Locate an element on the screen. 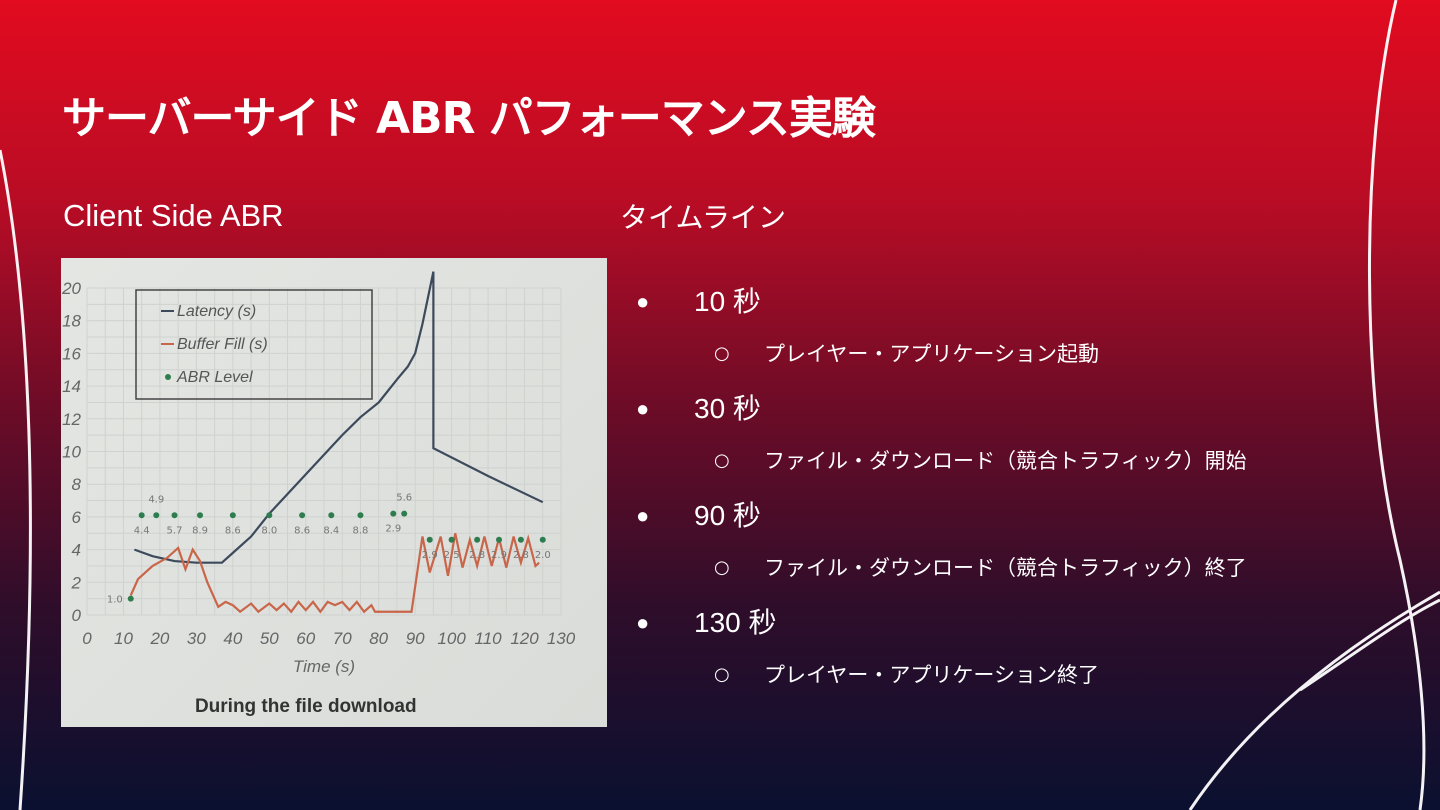 This screenshot has height=810, width=1440. legend-box is located at coordinates (254, 344).